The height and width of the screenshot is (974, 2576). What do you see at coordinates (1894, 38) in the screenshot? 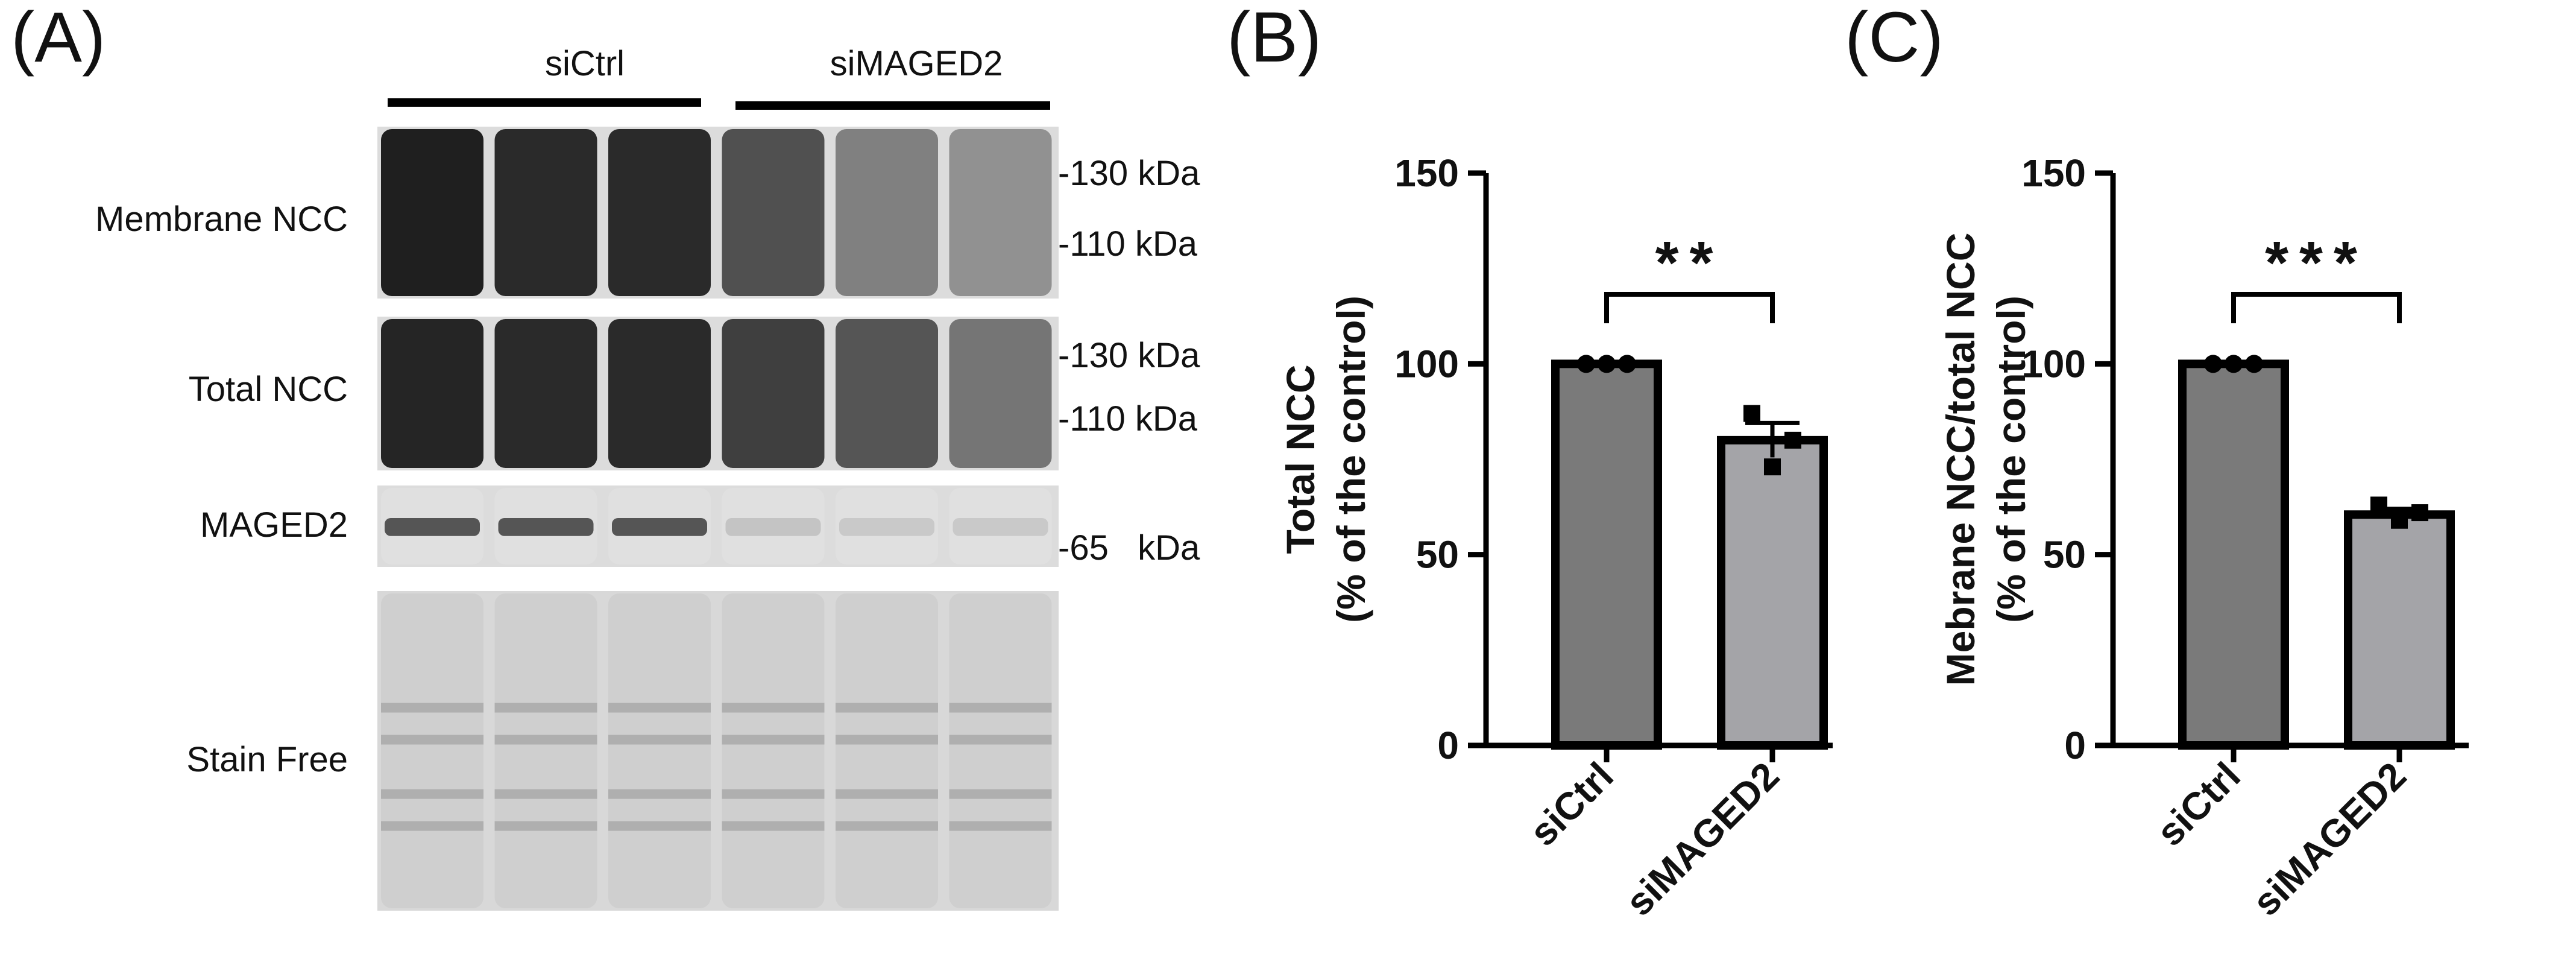
I see `panel-label-c: (C)` at bounding box center [1894, 38].